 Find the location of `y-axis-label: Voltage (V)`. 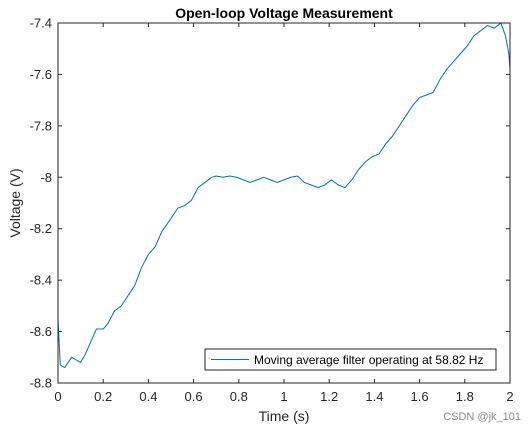

y-axis-label: Voltage (V) is located at coordinates (15, 202).